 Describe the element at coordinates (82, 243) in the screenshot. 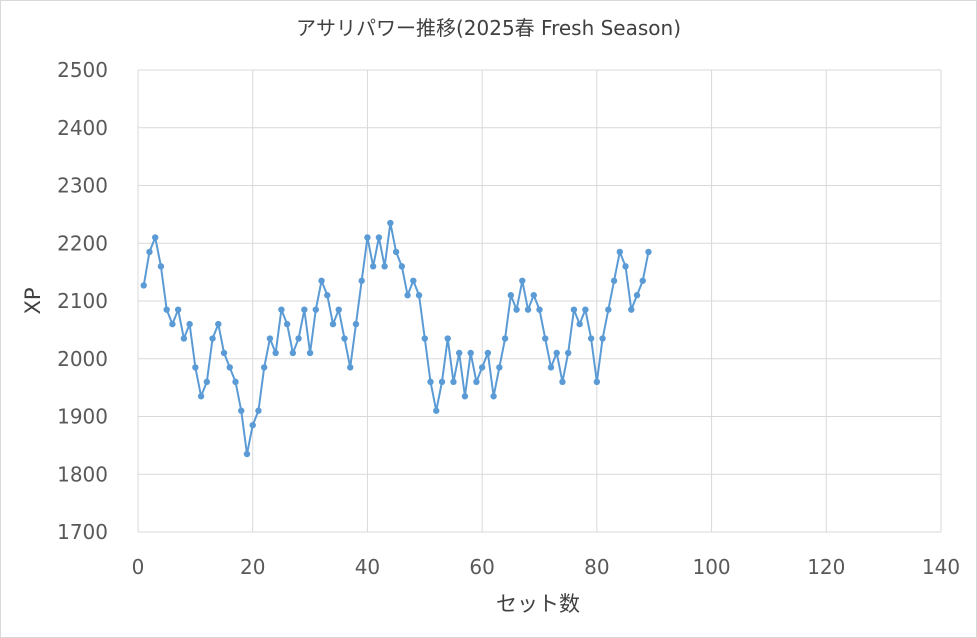

I see `y-tick-label: 2200` at that location.